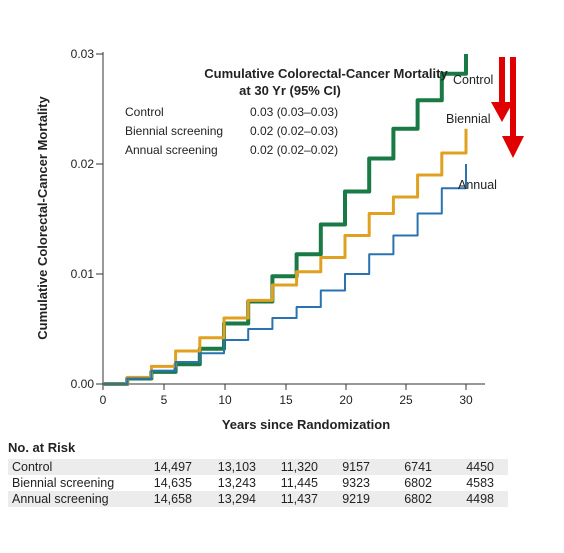  Describe the element at coordinates (306, 424) in the screenshot. I see `x-axis-label: Years since Randomization` at that location.